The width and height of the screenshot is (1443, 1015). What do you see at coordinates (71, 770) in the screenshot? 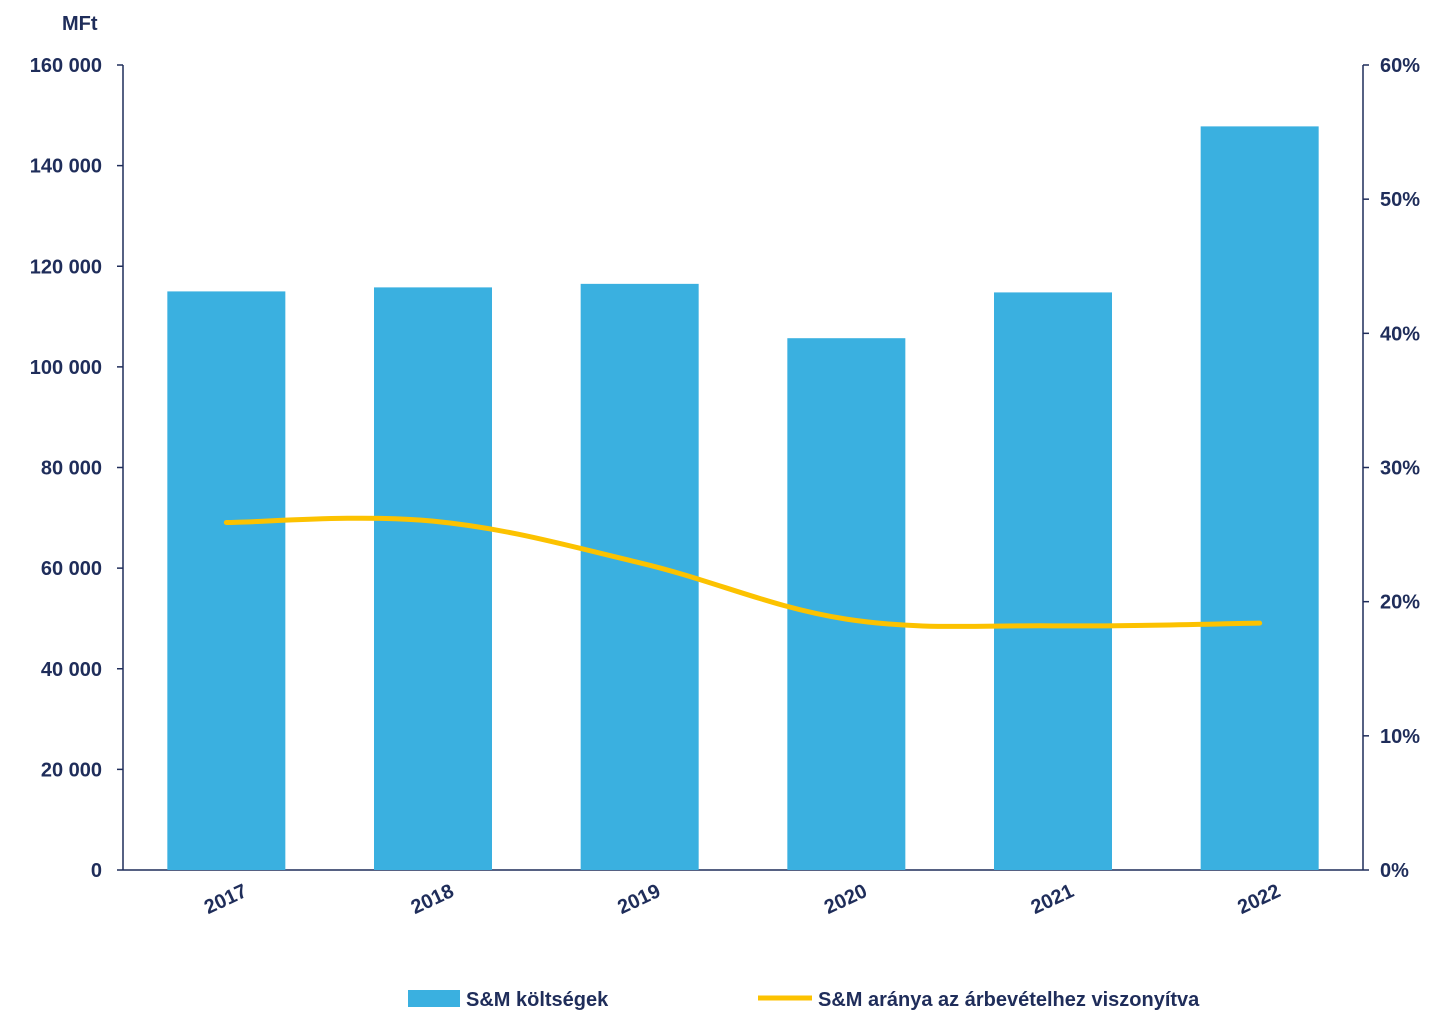
I see `left-tick-label: 20 000` at bounding box center [71, 770].